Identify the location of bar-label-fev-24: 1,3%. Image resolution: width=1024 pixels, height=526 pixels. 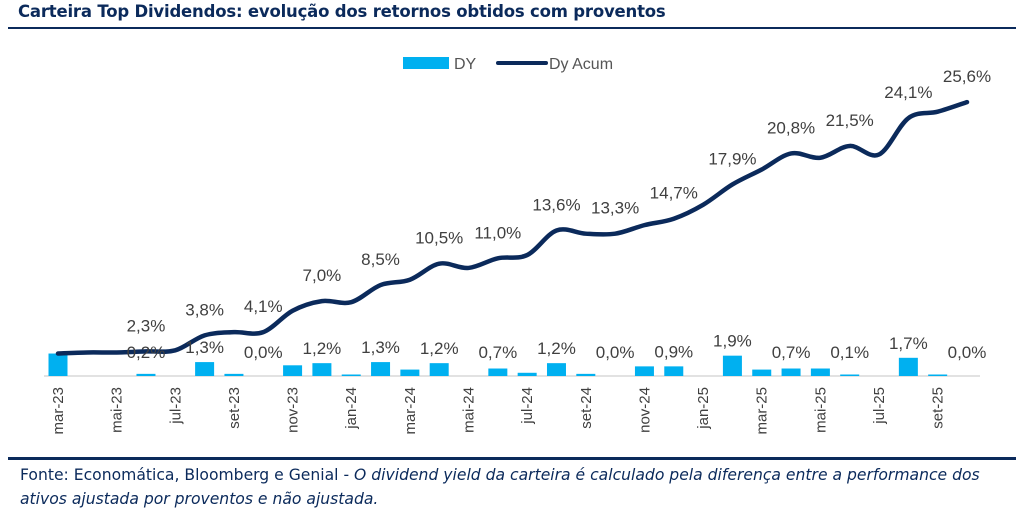
(380, 347).